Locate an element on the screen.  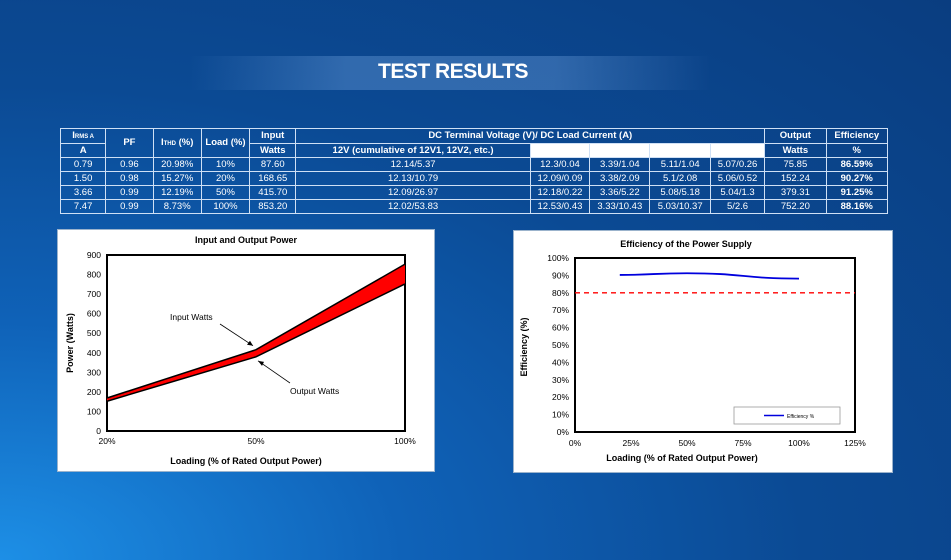
y-tick-label: 300 is located at coordinates (94, 372).